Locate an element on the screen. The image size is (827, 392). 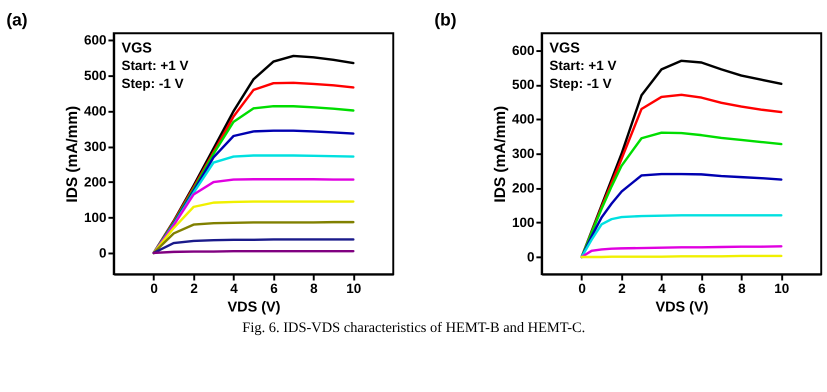
chart-title: (b) is located at coordinates (445, 20).